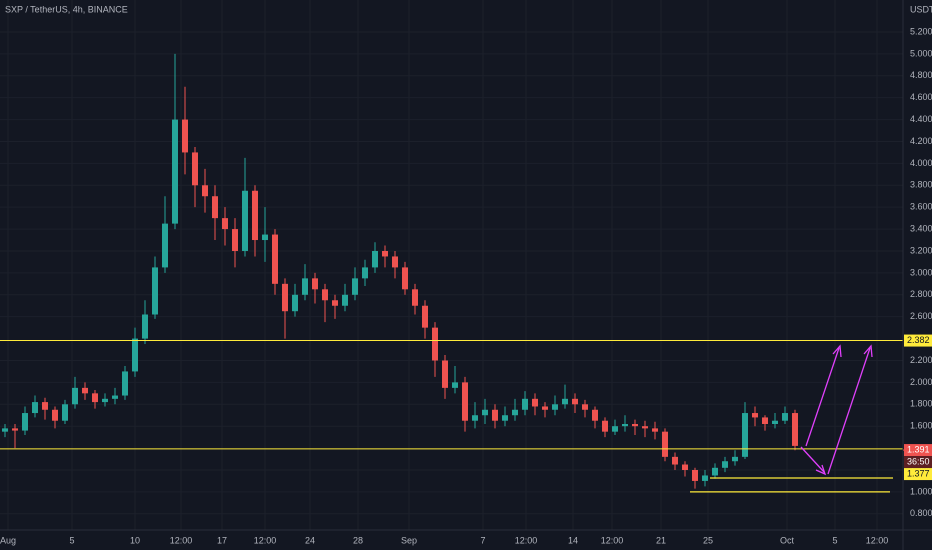 The image size is (932, 550). What do you see at coordinates (409, 540) in the screenshot?
I see `x-tick-label: Sep` at bounding box center [409, 540].